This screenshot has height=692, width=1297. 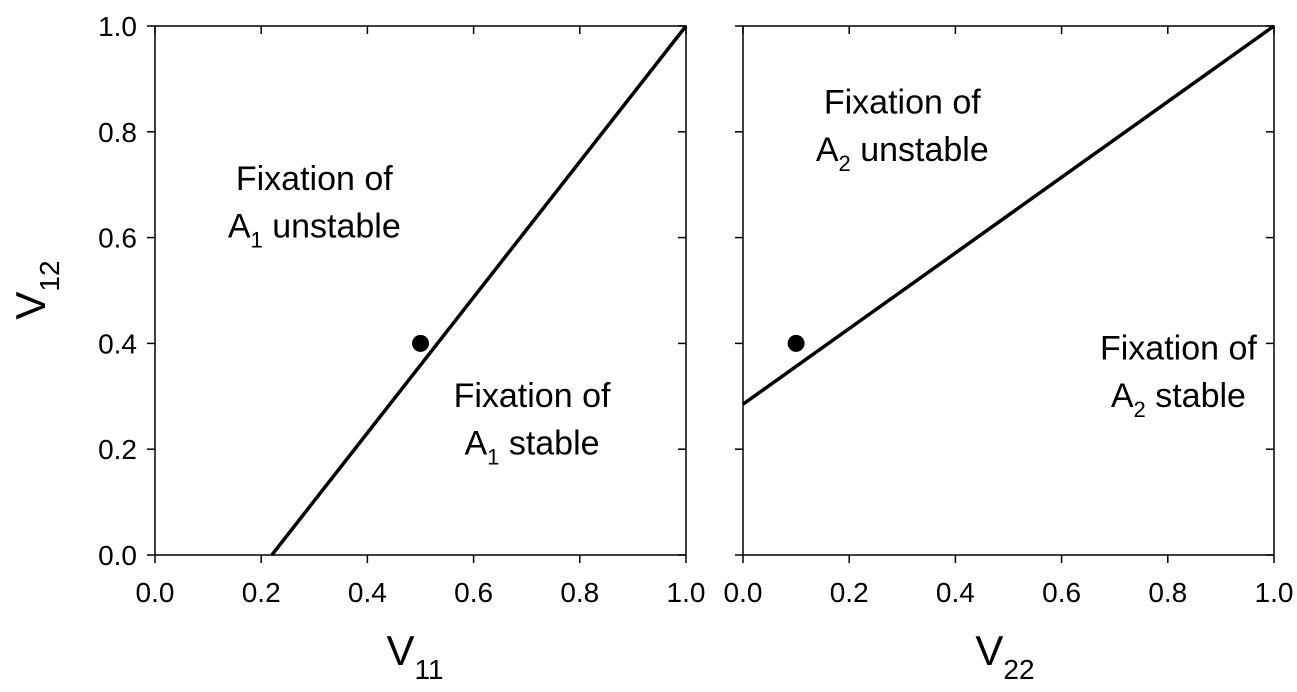 What do you see at coordinates (117, 26) in the screenshot?
I see `y-tick-label: 1.0` at bounding box center [117, 26].